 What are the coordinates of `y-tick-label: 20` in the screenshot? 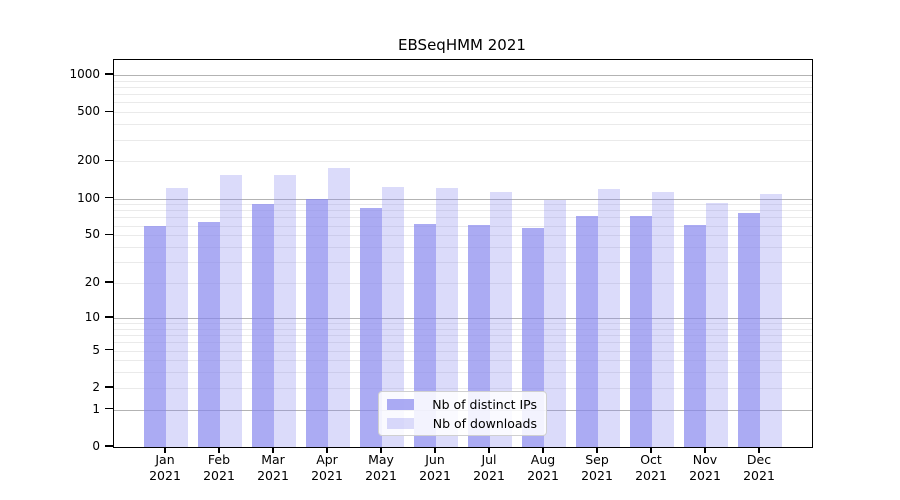 It's located at (92, 282).